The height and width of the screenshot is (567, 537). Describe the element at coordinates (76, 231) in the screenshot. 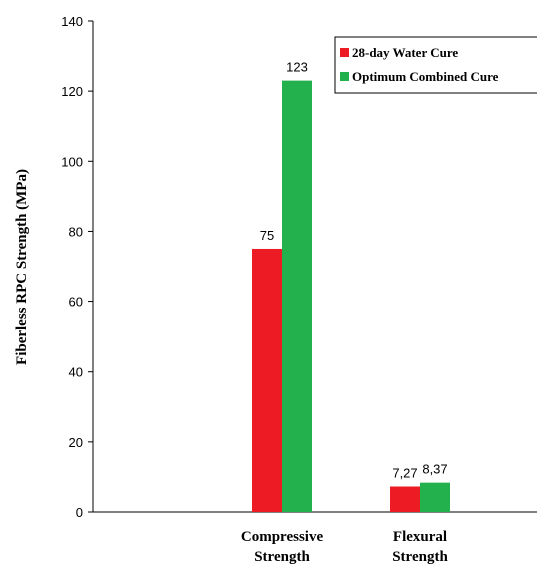

I see `y-tick-label: 80` at that location.